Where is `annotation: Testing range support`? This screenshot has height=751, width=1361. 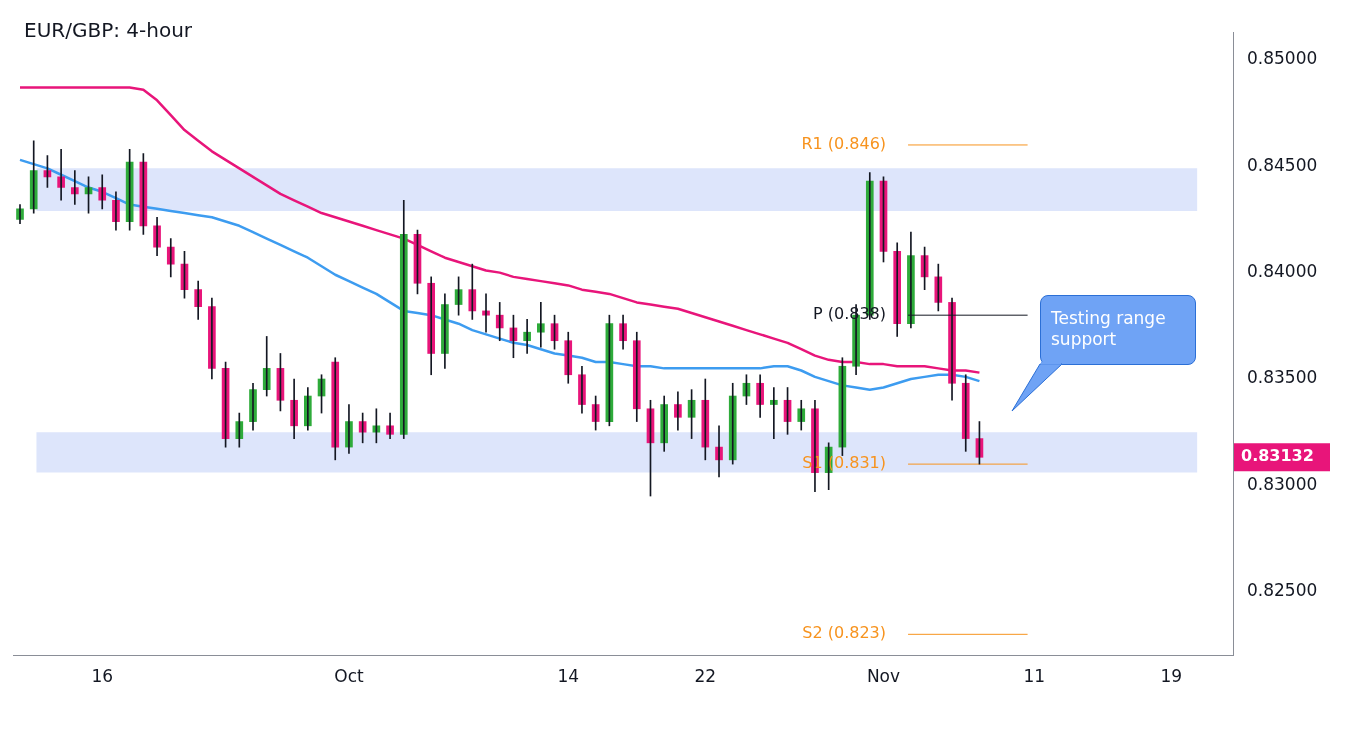 annotation: Testing range support is located at coordinates (1118, 330).